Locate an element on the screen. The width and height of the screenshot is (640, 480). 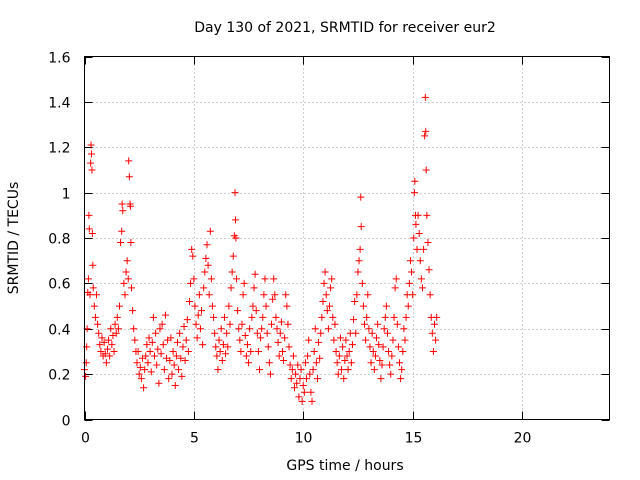
y-axis-label: SRMTID / TECUs is located at coordinates (14, 238).